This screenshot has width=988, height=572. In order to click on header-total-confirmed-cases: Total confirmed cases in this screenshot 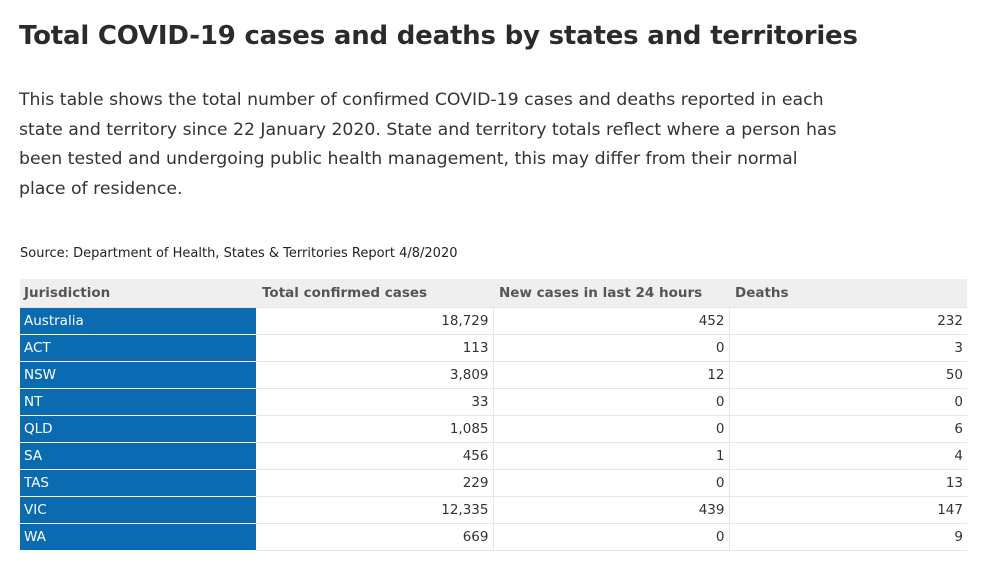, I will do `click(374, 293)`.